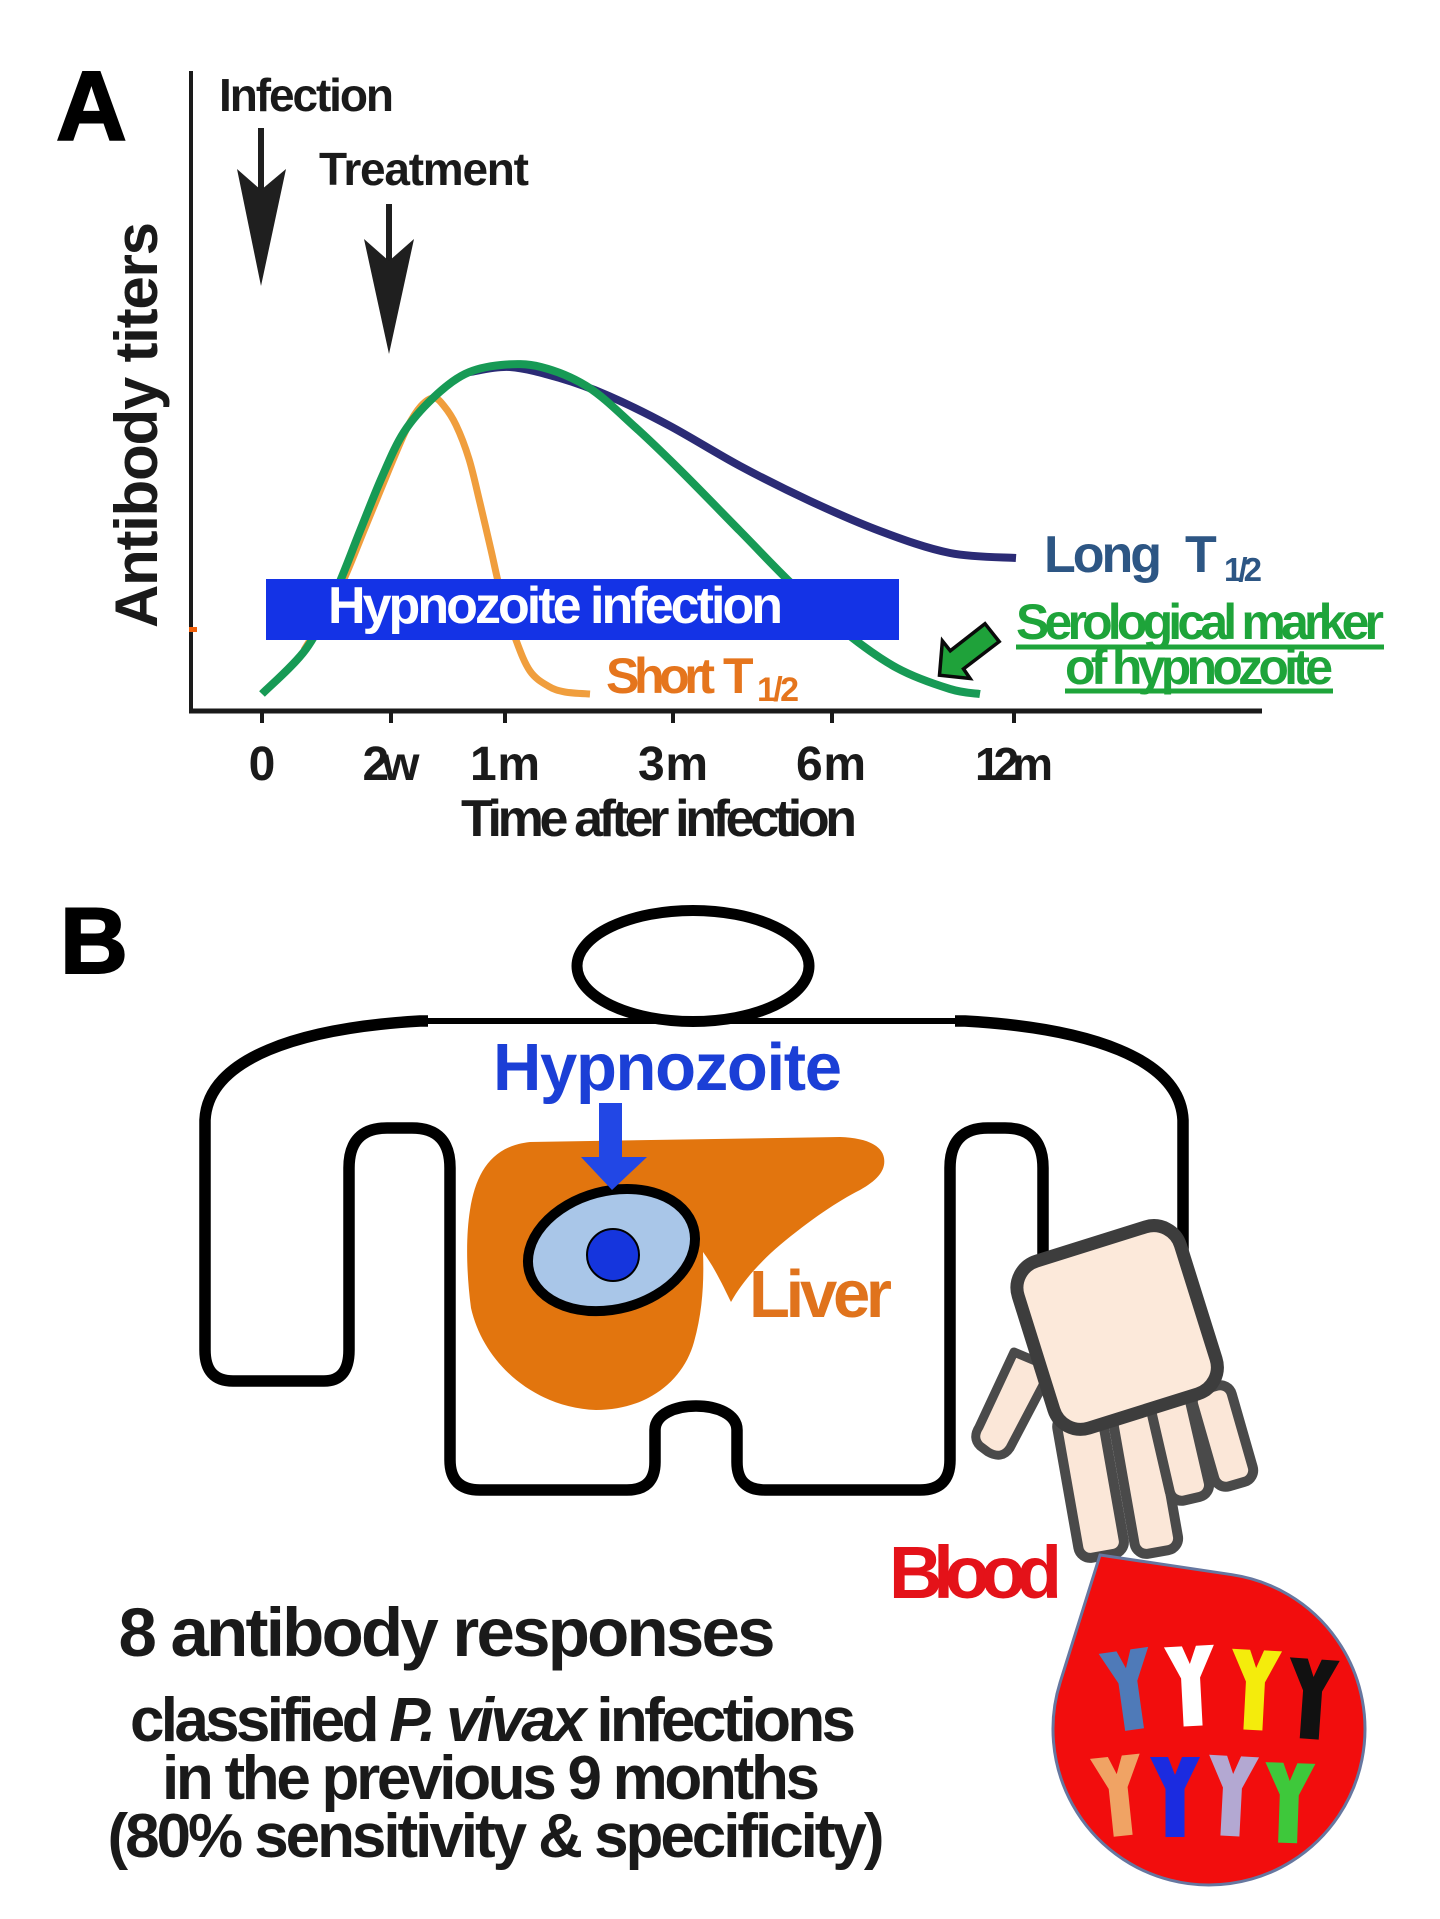 Image resolution: width=1440 pixels, height=1919 pixels. Describe the element at coordinates (392, 764) in the screenshot. I see `svg-text: 2w` at that location.